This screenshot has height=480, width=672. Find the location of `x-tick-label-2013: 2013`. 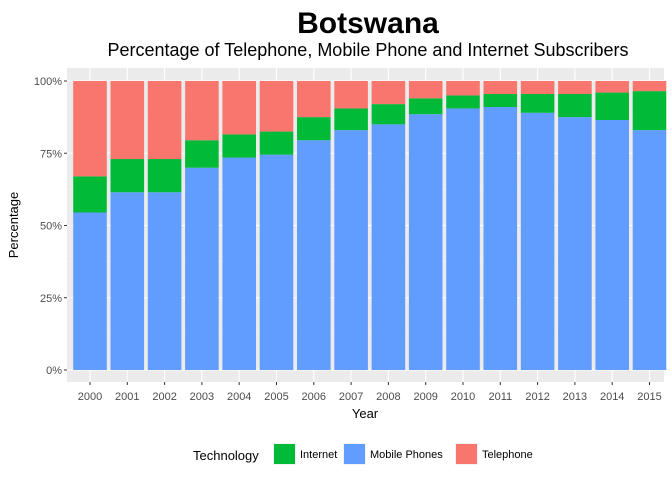

x-tick-label-2013: 2013 is located at coordinates (575, 397).